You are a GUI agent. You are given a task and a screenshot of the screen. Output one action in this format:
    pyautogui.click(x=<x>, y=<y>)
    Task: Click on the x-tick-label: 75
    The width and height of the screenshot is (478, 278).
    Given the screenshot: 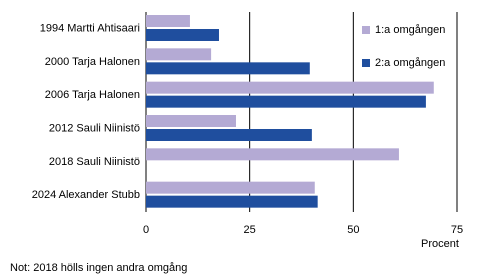 What is the action you would take?
    pyautogui.click(x=457, y=230)
    